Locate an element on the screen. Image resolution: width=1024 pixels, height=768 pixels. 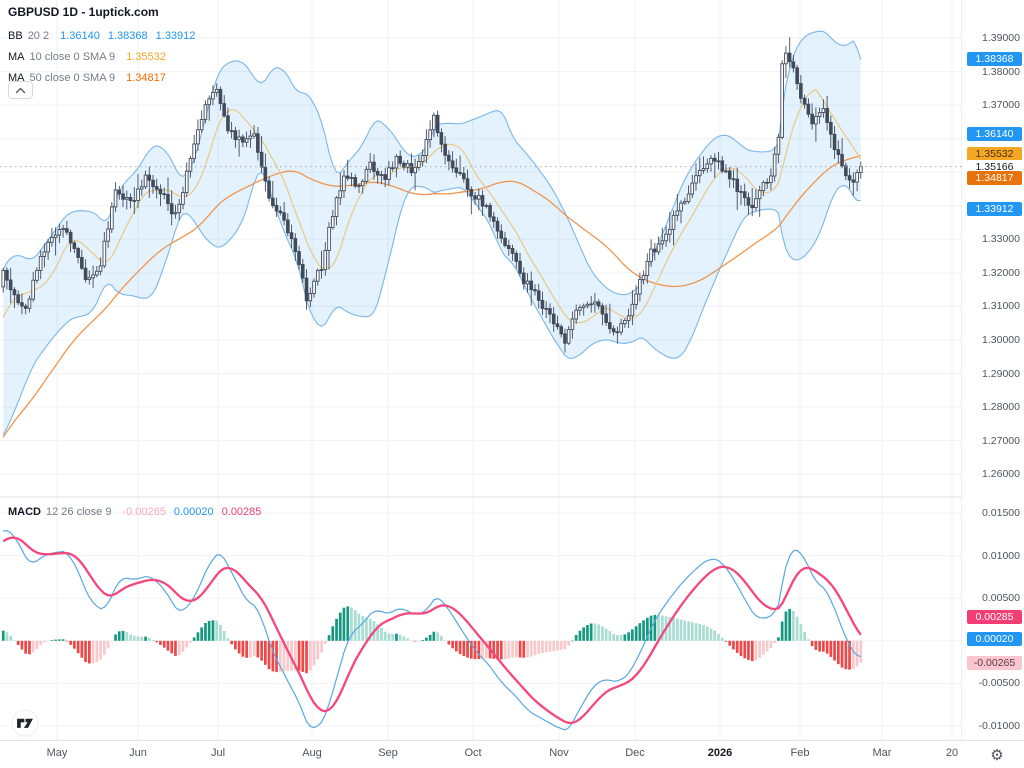
time-label-2026: 2026 is located at coordinates (720, 753).